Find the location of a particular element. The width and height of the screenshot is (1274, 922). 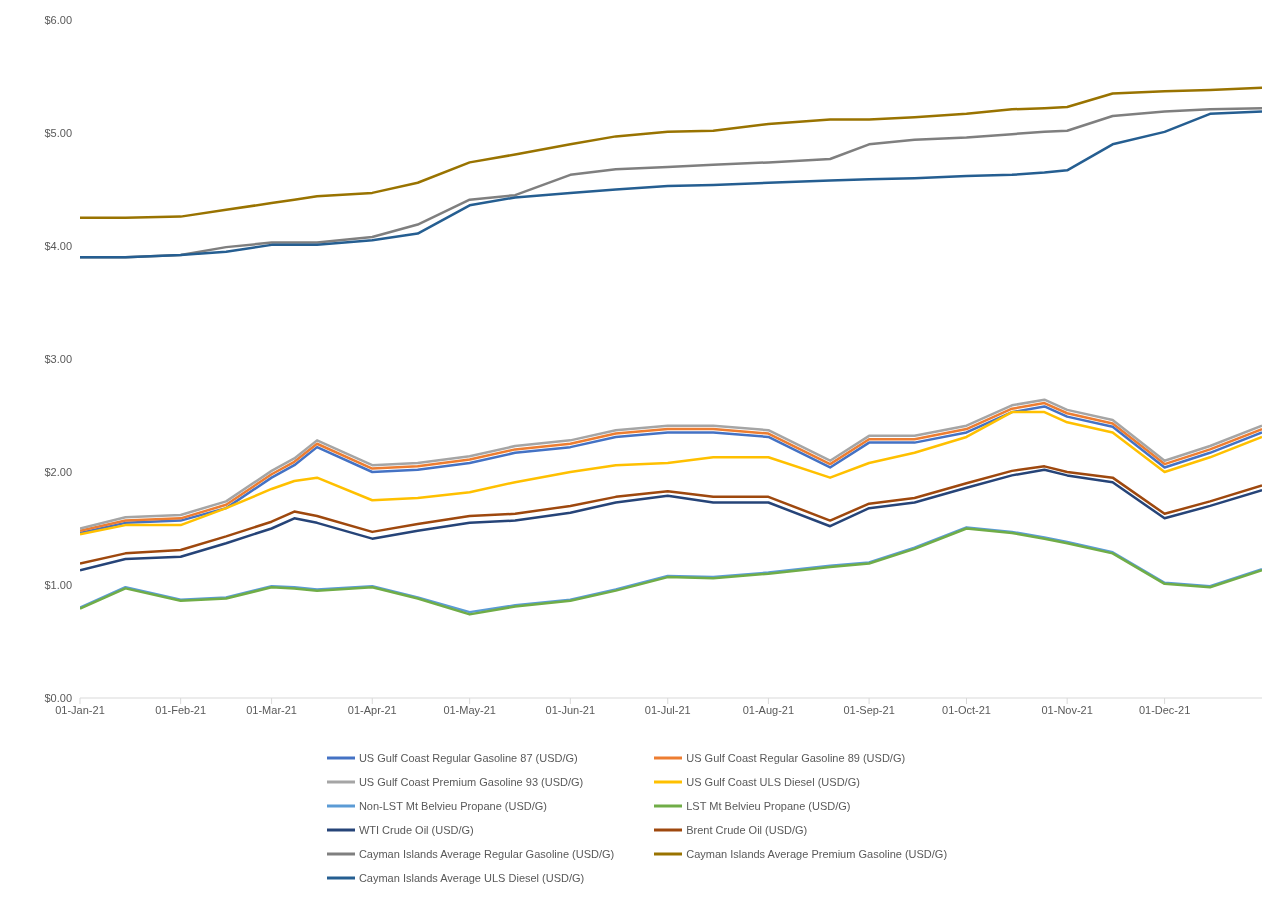

legend-label: Cayman Islands Average Regular Gasoline (USD/G) is located at coordinates (486, 854).